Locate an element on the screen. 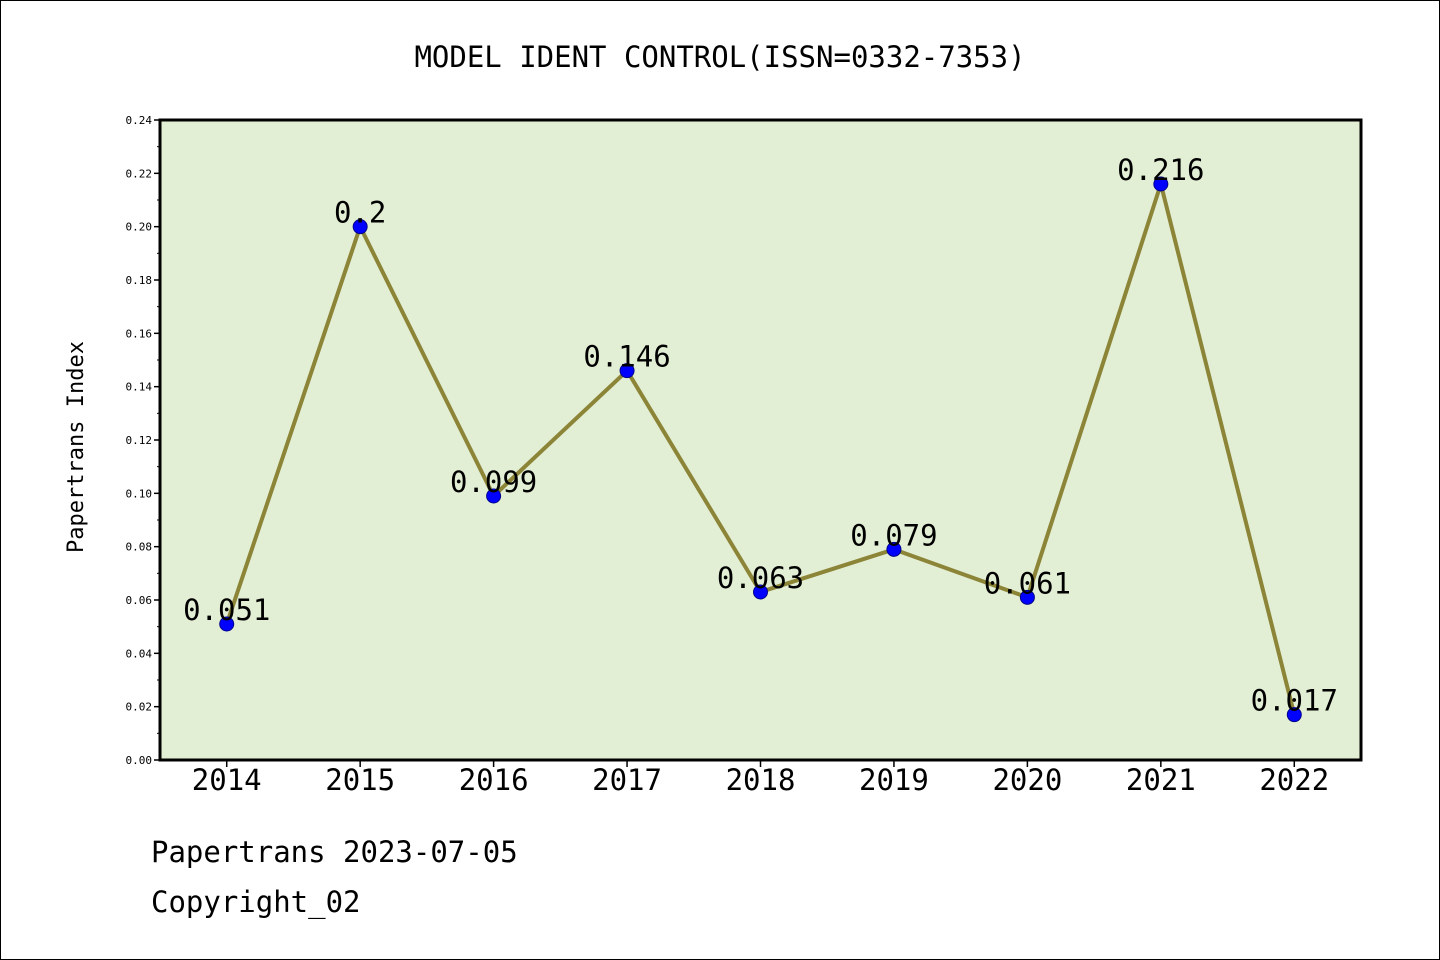  data-label: 0.2 is located at coordinates (360, 213).